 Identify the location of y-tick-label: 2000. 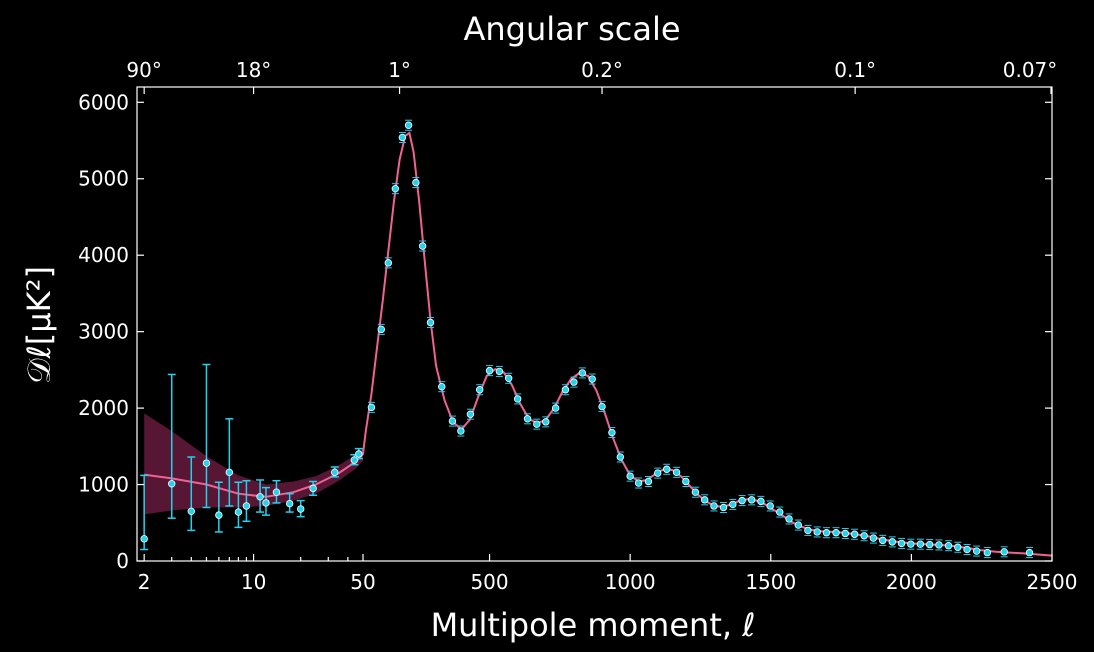
(103, 408).